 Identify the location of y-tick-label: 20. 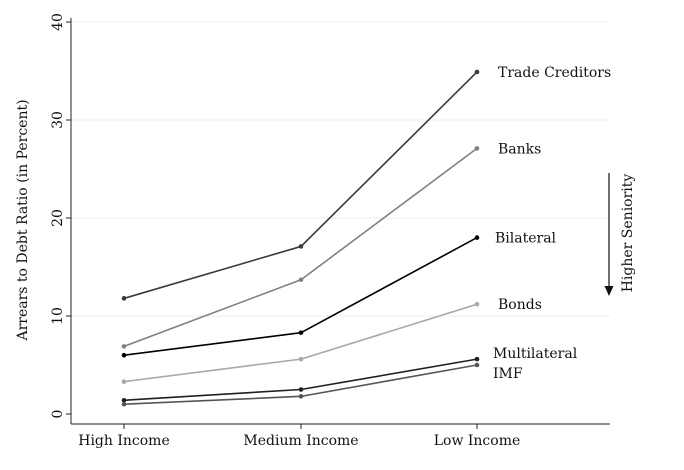
(58, 218).